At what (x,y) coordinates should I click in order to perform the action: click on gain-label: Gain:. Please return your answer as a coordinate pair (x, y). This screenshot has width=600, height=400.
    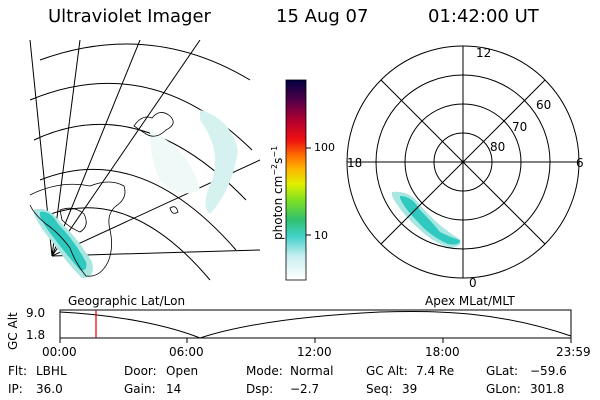
    Looking at the image, I should click on (140, 389).